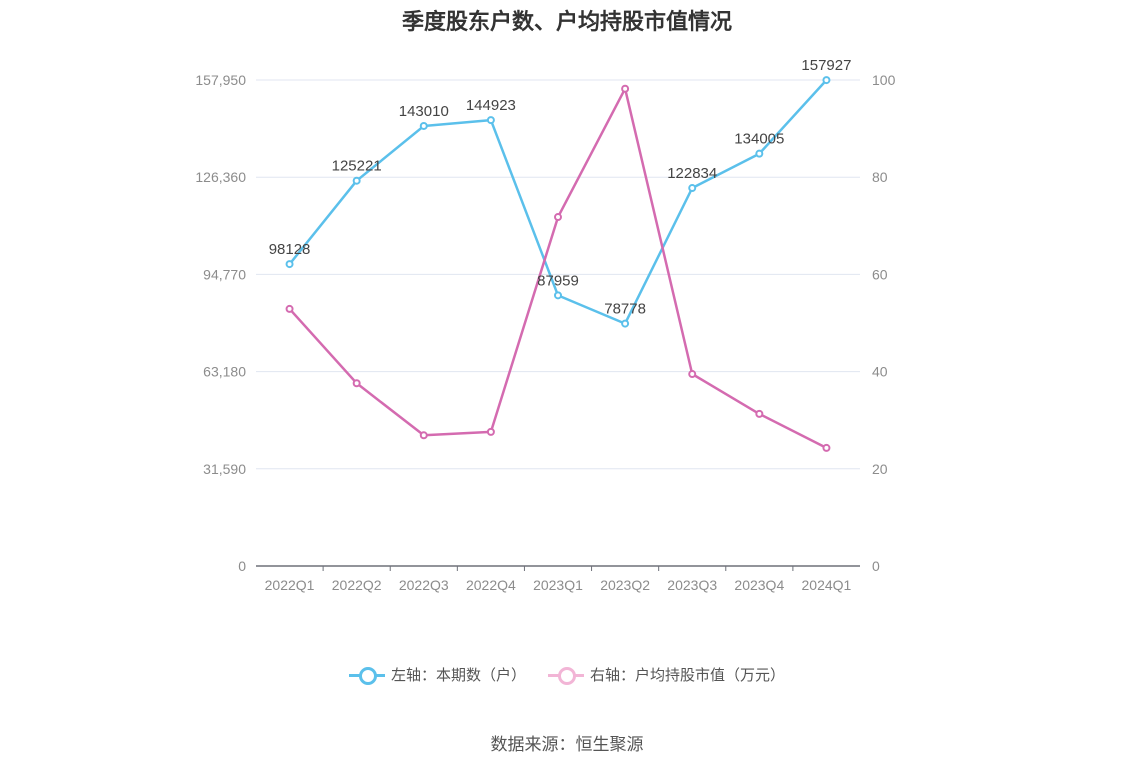 The image size is (1134, 766). I want to click on right-tick-label: 60, so click(880, 274).